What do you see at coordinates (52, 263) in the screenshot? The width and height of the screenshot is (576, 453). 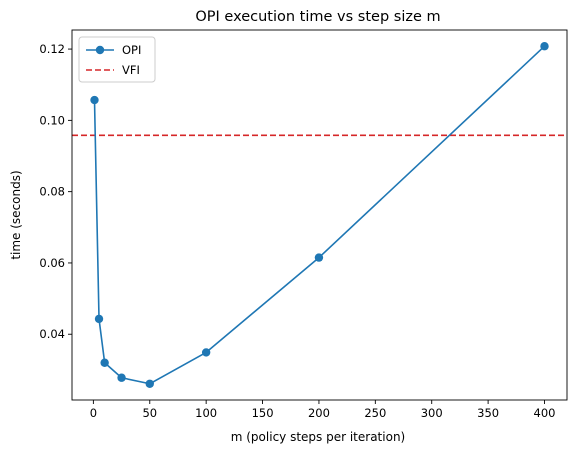 I see `y-tick-label-1: 0.06` at bounding box center [52, 263].